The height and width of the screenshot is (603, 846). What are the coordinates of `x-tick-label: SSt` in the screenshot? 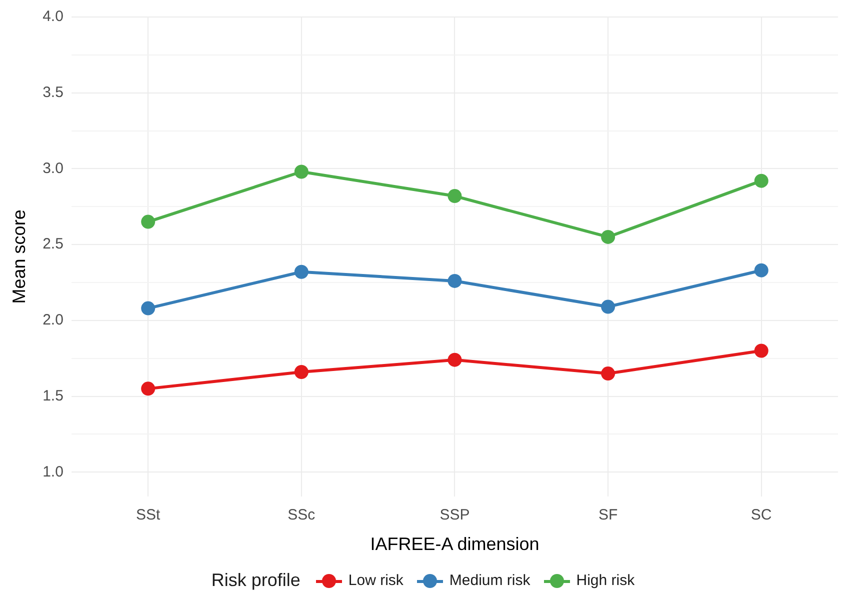 It's located at (149, 515).